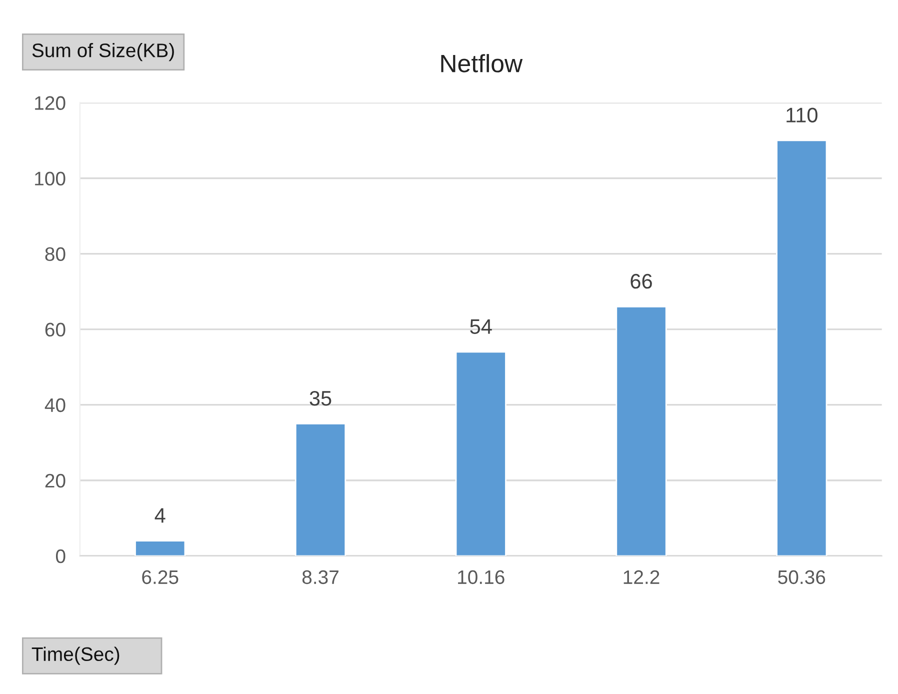  I want to click on x-tick-label: 50.36, so click(802, 577).